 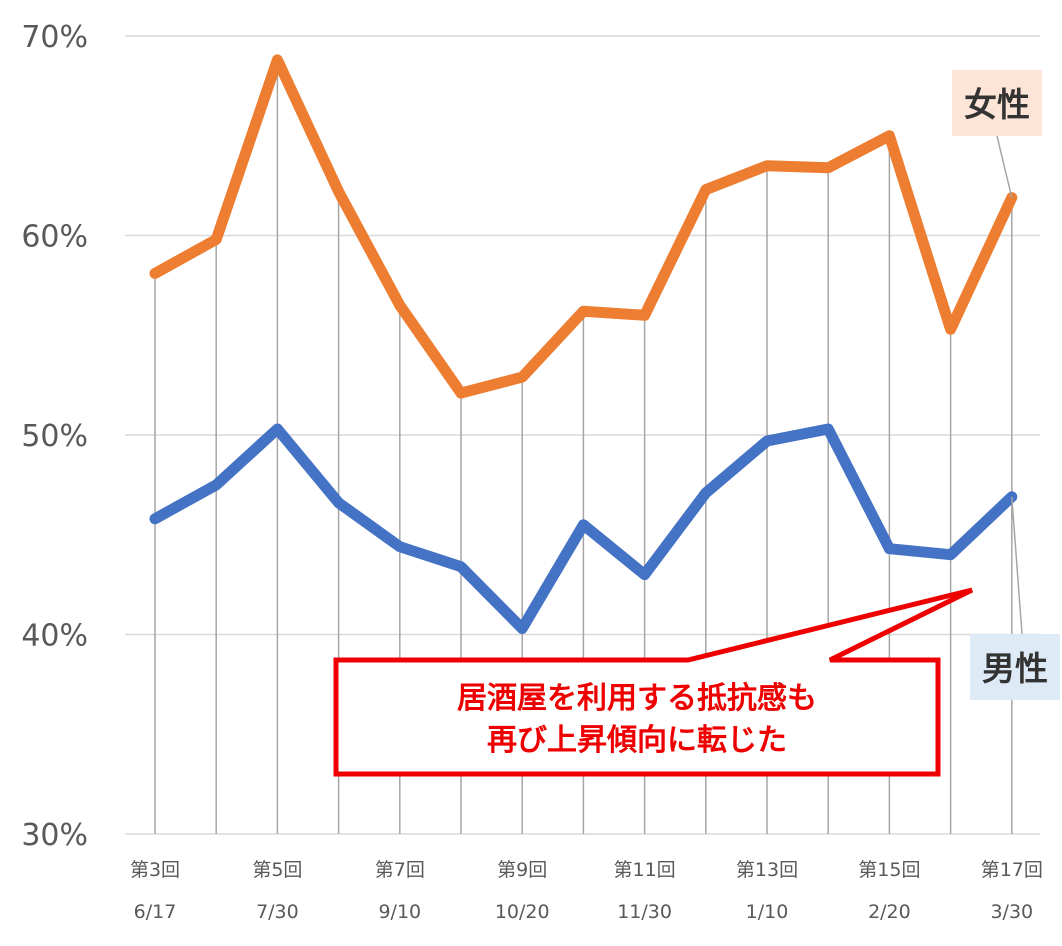 I want to click on x-tick-label: 第5回, so click(x=277, y=870).